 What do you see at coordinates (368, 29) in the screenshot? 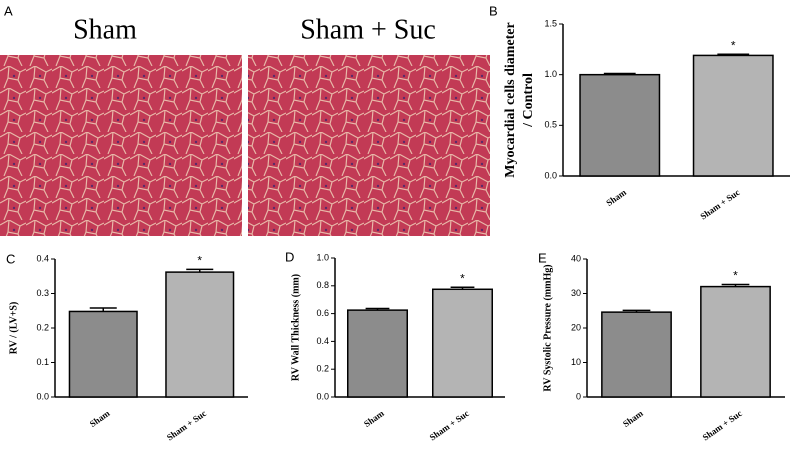
I see `image-caption: Sham + Suc` at bounding box center [368, 29].